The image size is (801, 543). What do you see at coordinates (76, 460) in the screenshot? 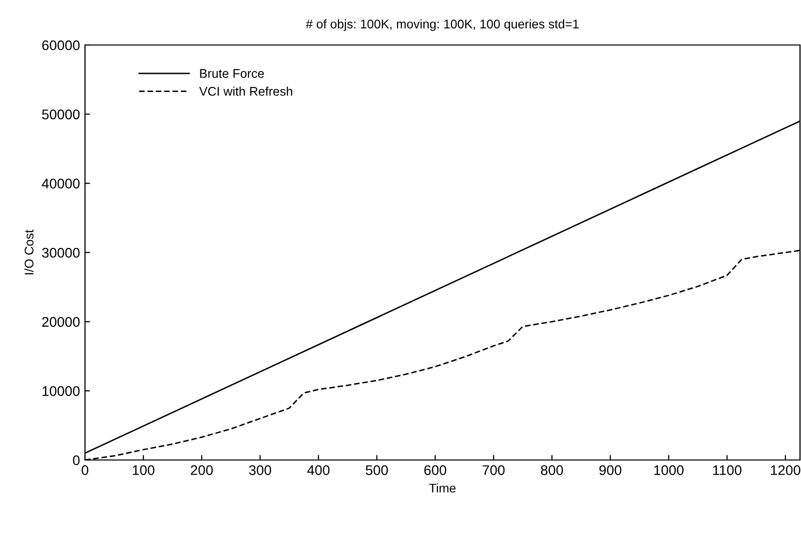
I see `y-tick-label: 0` at bounding box center [76, 460].